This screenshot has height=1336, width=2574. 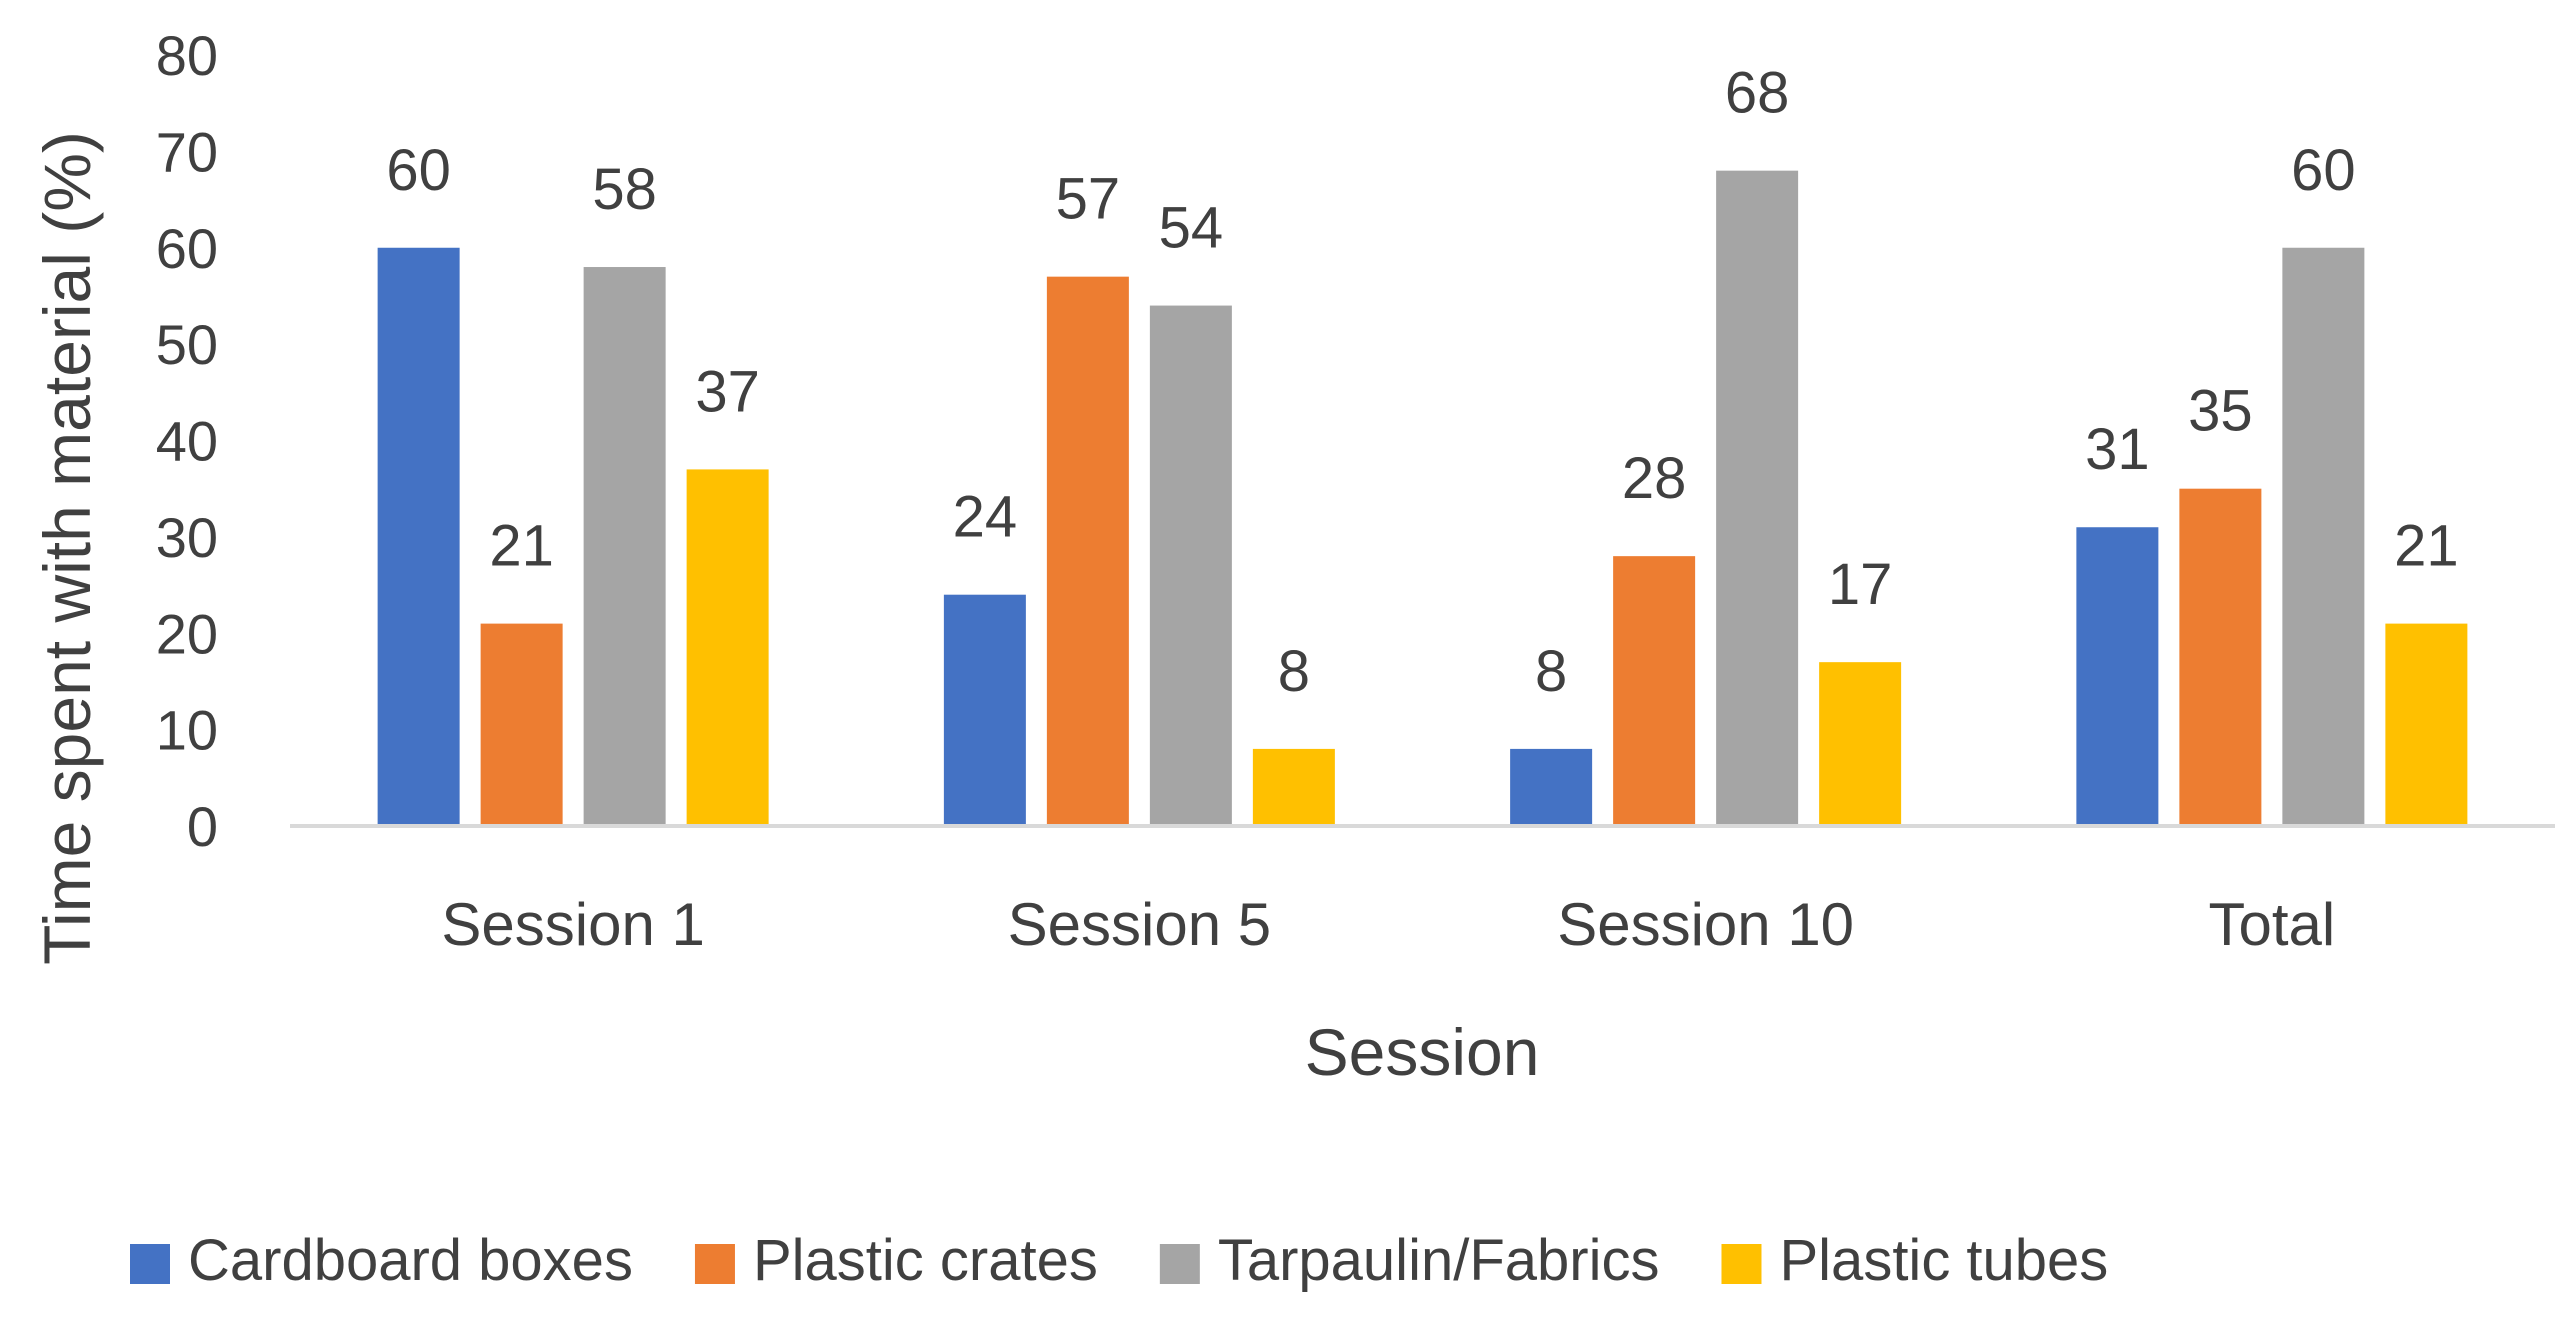 I want to click on x-axis-title: Session, so click(x=1422, y=1052).